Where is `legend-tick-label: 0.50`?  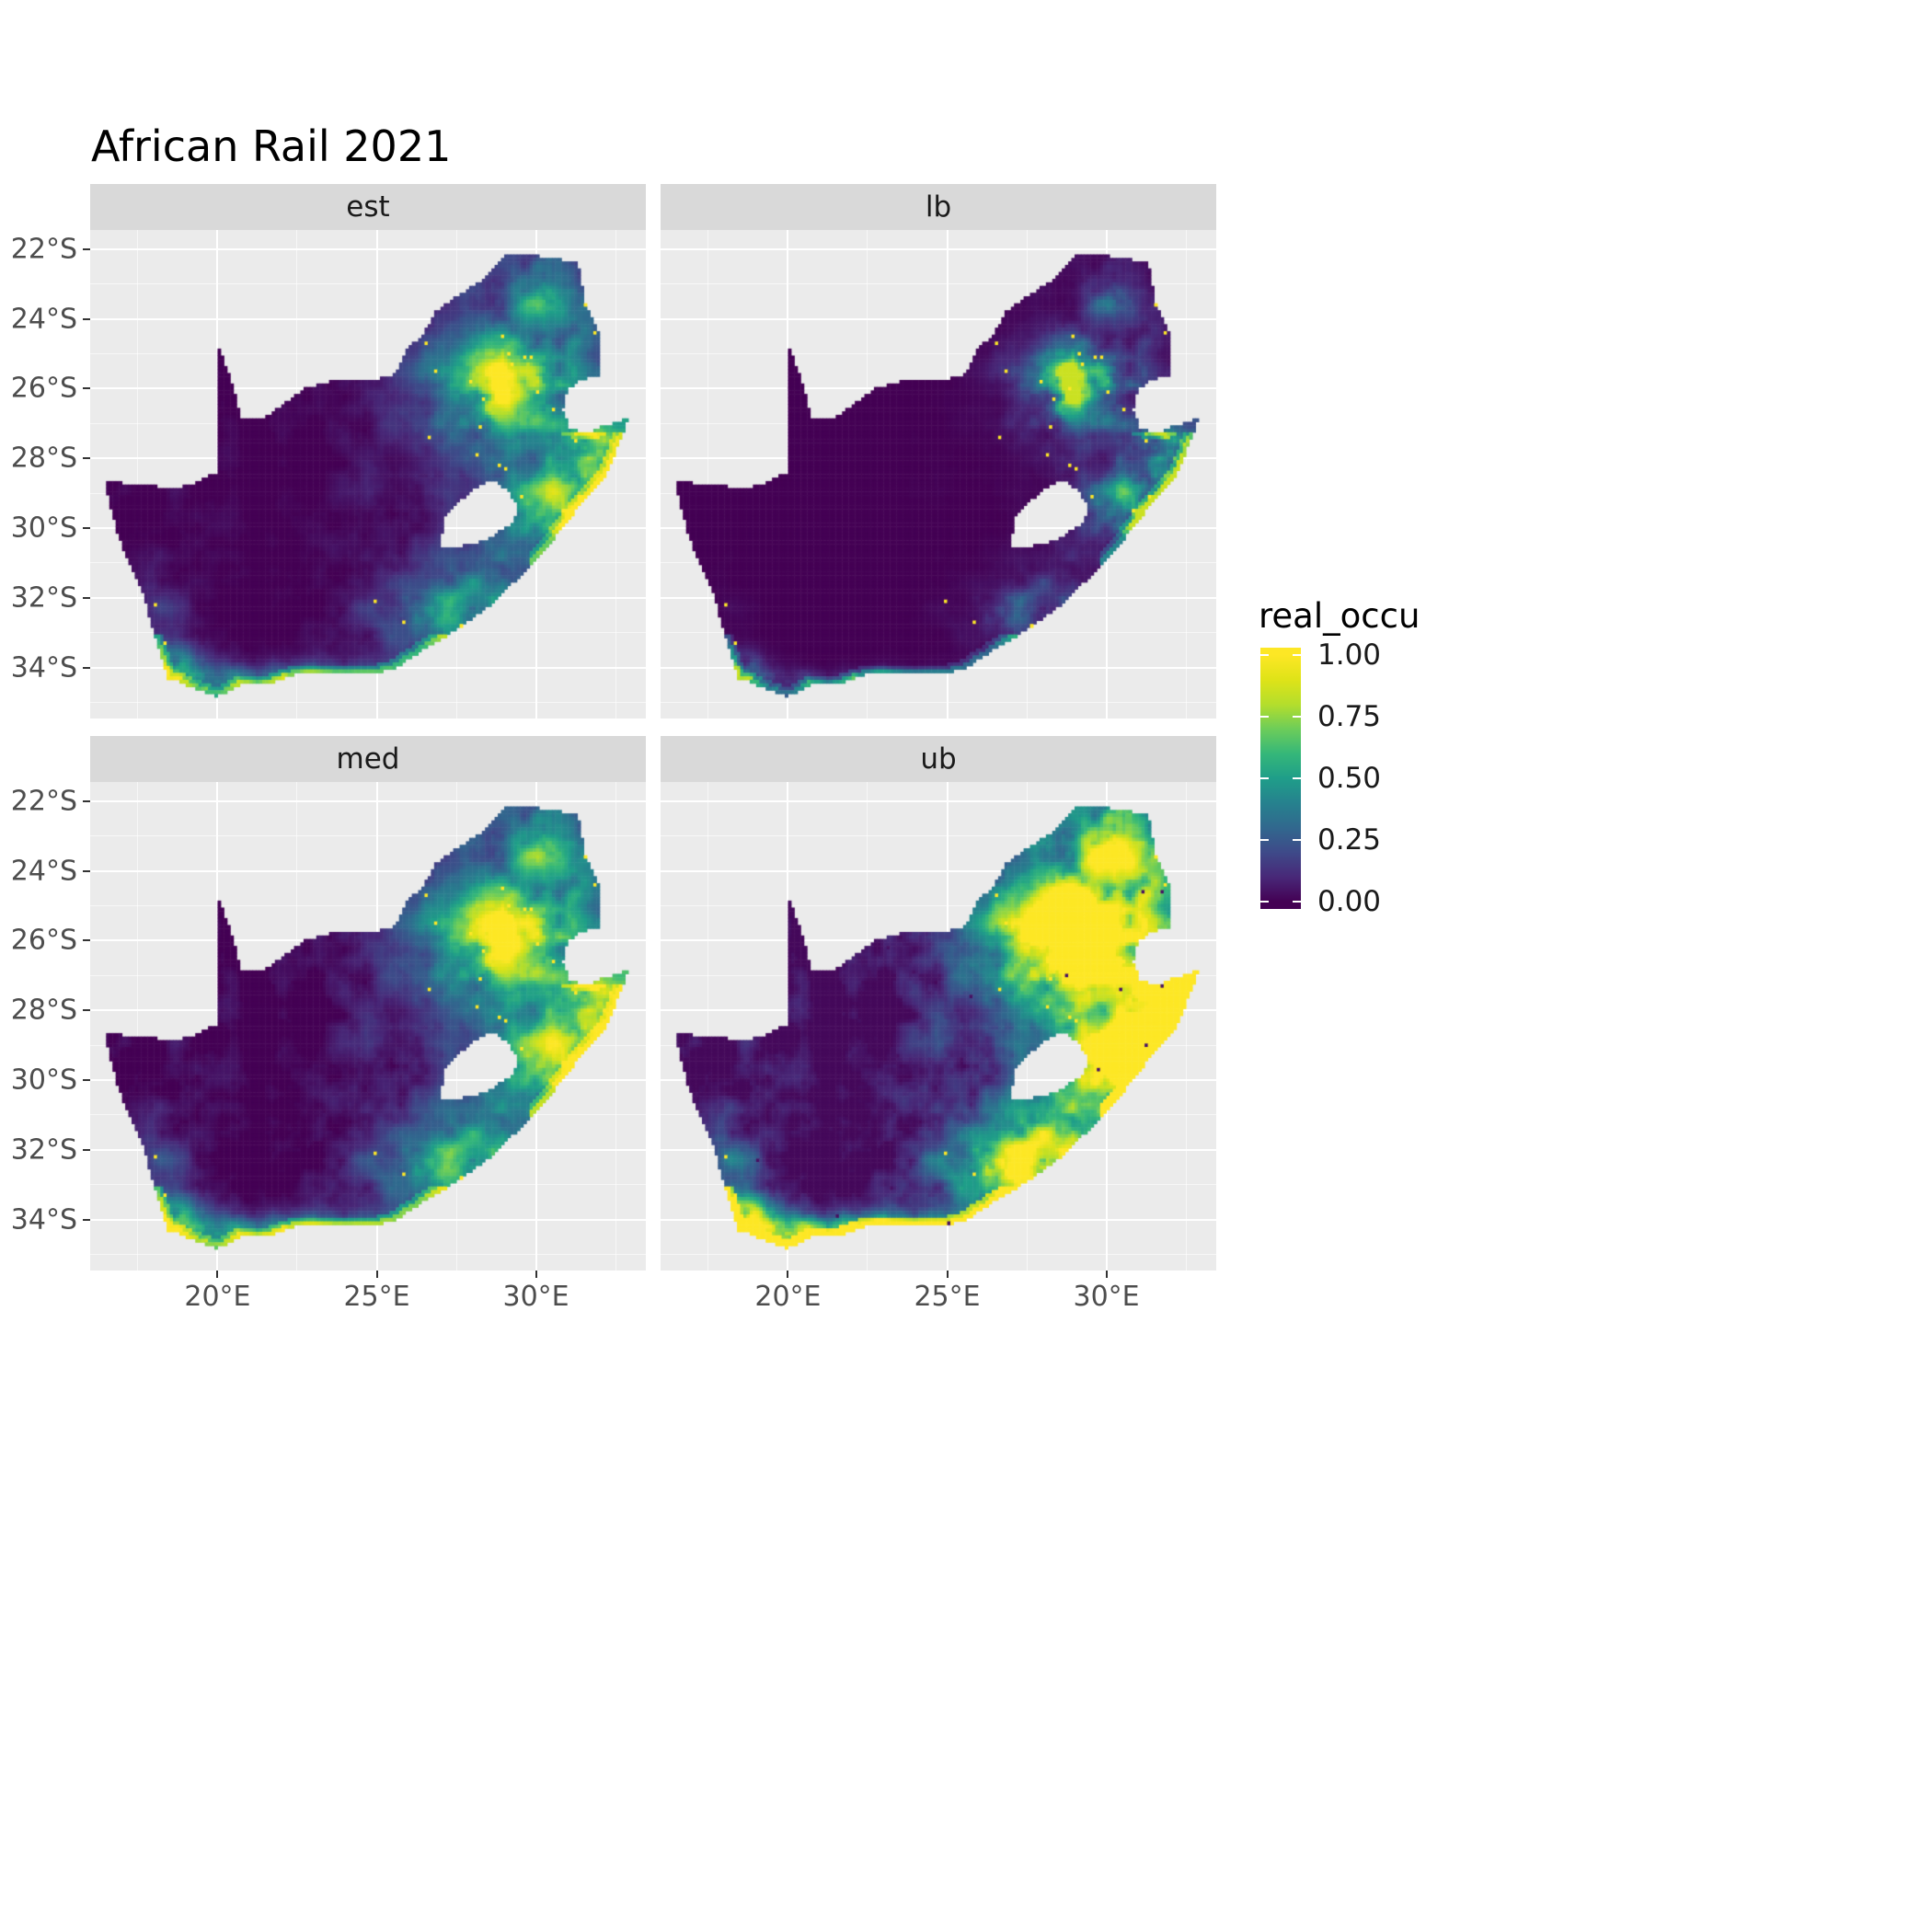
legend-tick-label: 0.50 is located at coordinates (1349, 778).